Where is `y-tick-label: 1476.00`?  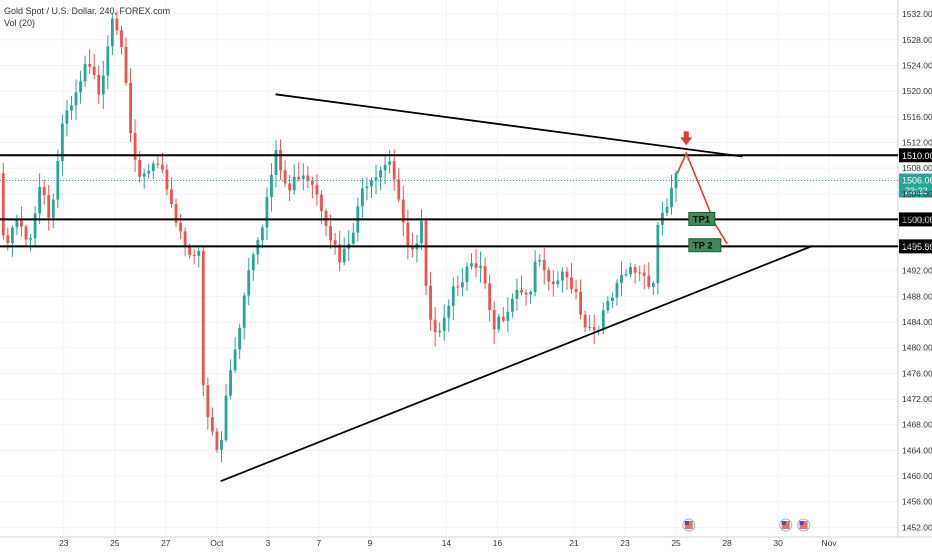
y-tick-label: 1476.00 is located at coordinates (917, 373).